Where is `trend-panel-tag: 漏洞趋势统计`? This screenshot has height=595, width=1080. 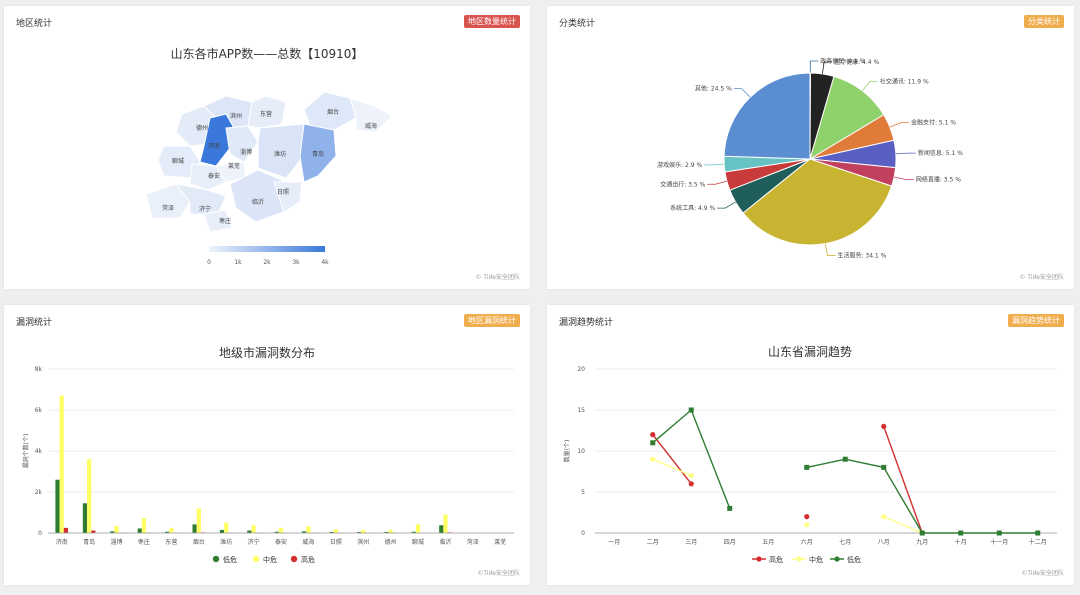
trend-panel-tag: 漏洞趋势统计 is located at coordinates (1036, 320).